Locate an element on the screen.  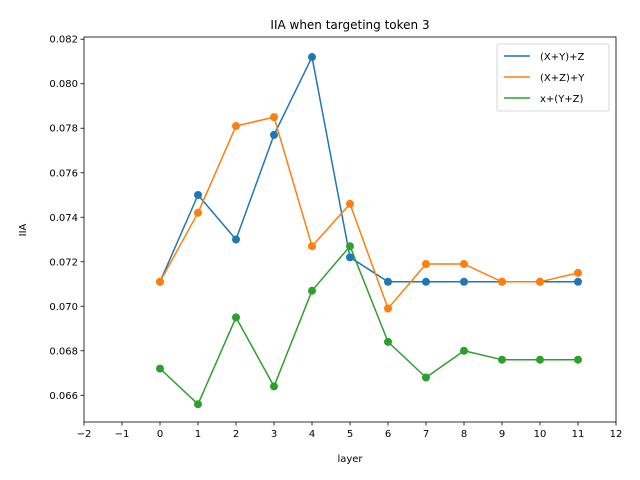
x-axis-title: layer is located at coordinates (350, 459).